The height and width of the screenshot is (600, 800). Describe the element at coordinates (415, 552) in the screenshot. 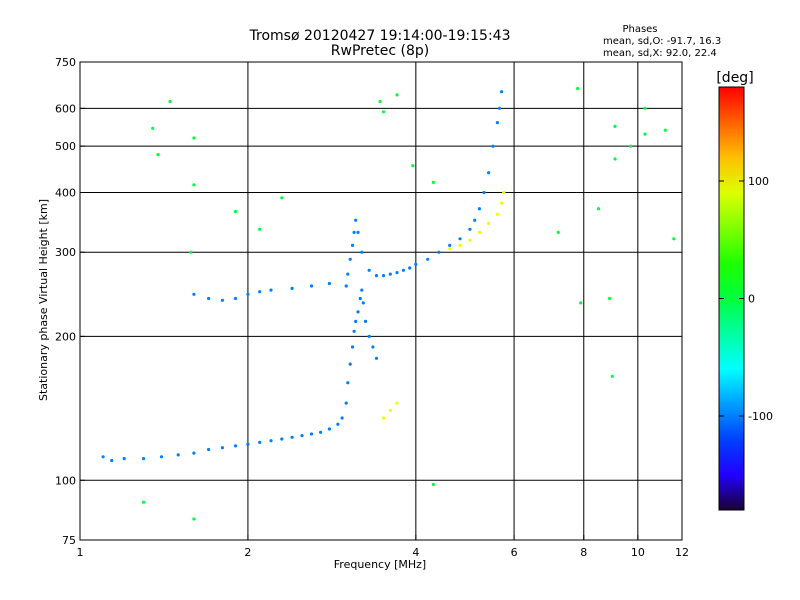

I see `x-tick-label: 4` at that location.